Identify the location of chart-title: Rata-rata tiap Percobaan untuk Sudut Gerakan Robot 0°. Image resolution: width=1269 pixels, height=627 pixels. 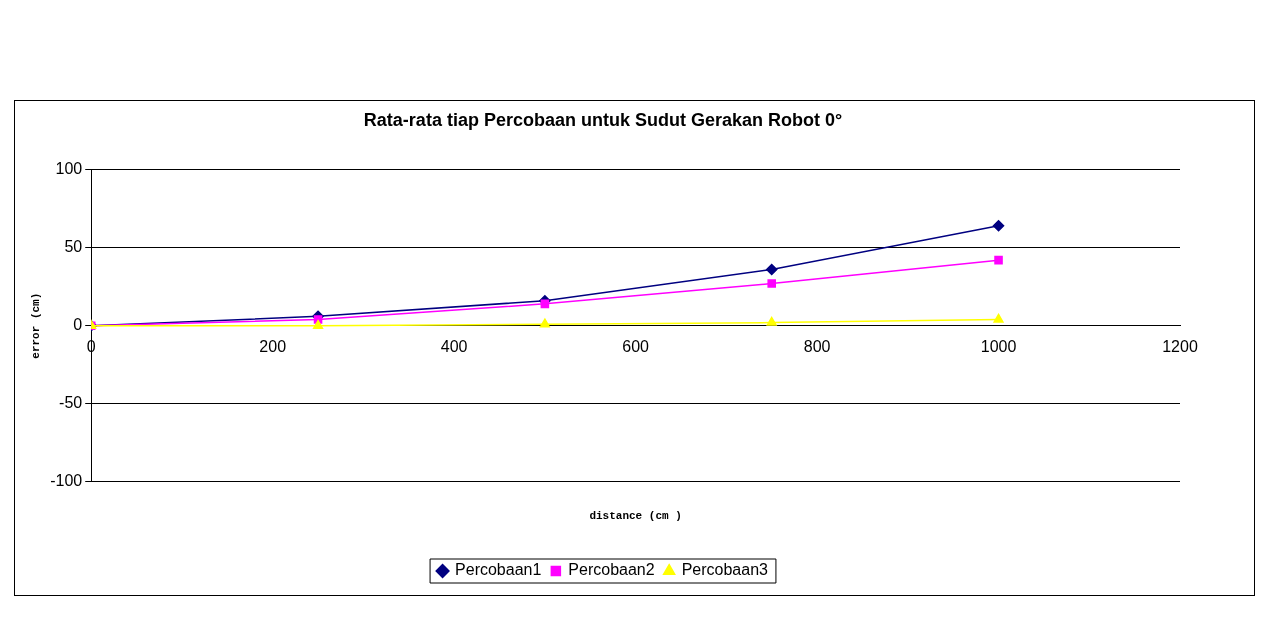
(603, 119).